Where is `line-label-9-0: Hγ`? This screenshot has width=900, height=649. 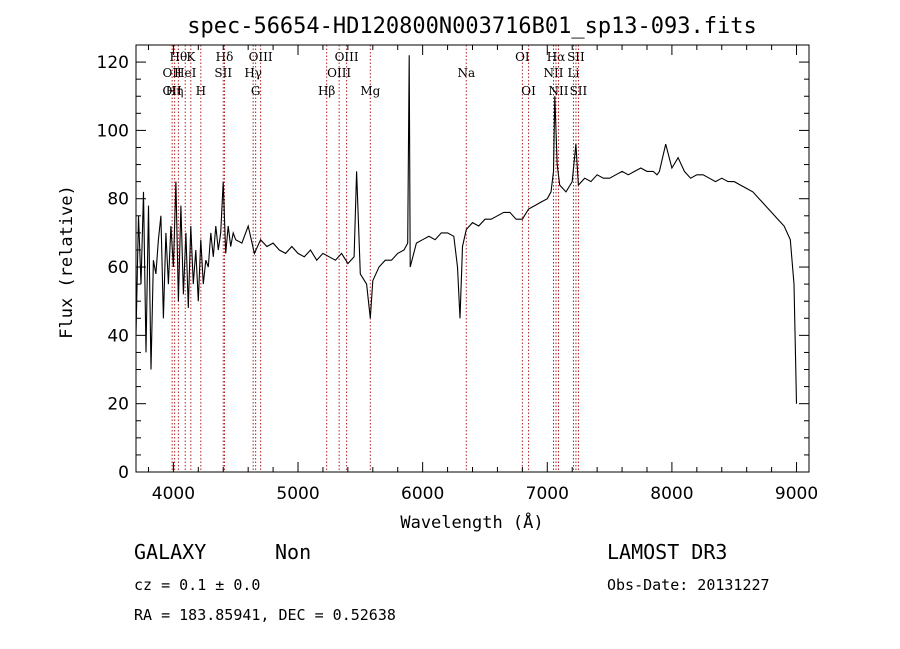 line-label-9-0: Hγ is located at coordinates (253, 73).